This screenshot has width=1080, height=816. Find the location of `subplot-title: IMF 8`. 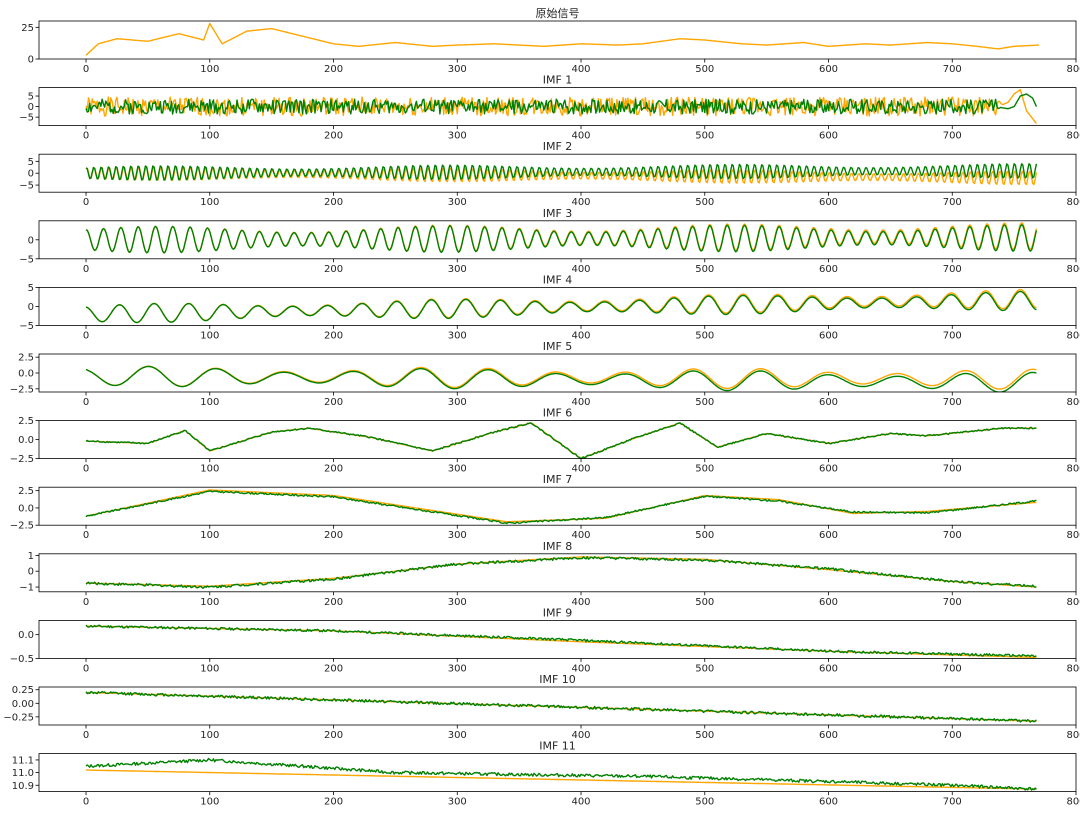

subplot-title: IMF 8 is located at coordinates (558, 546).